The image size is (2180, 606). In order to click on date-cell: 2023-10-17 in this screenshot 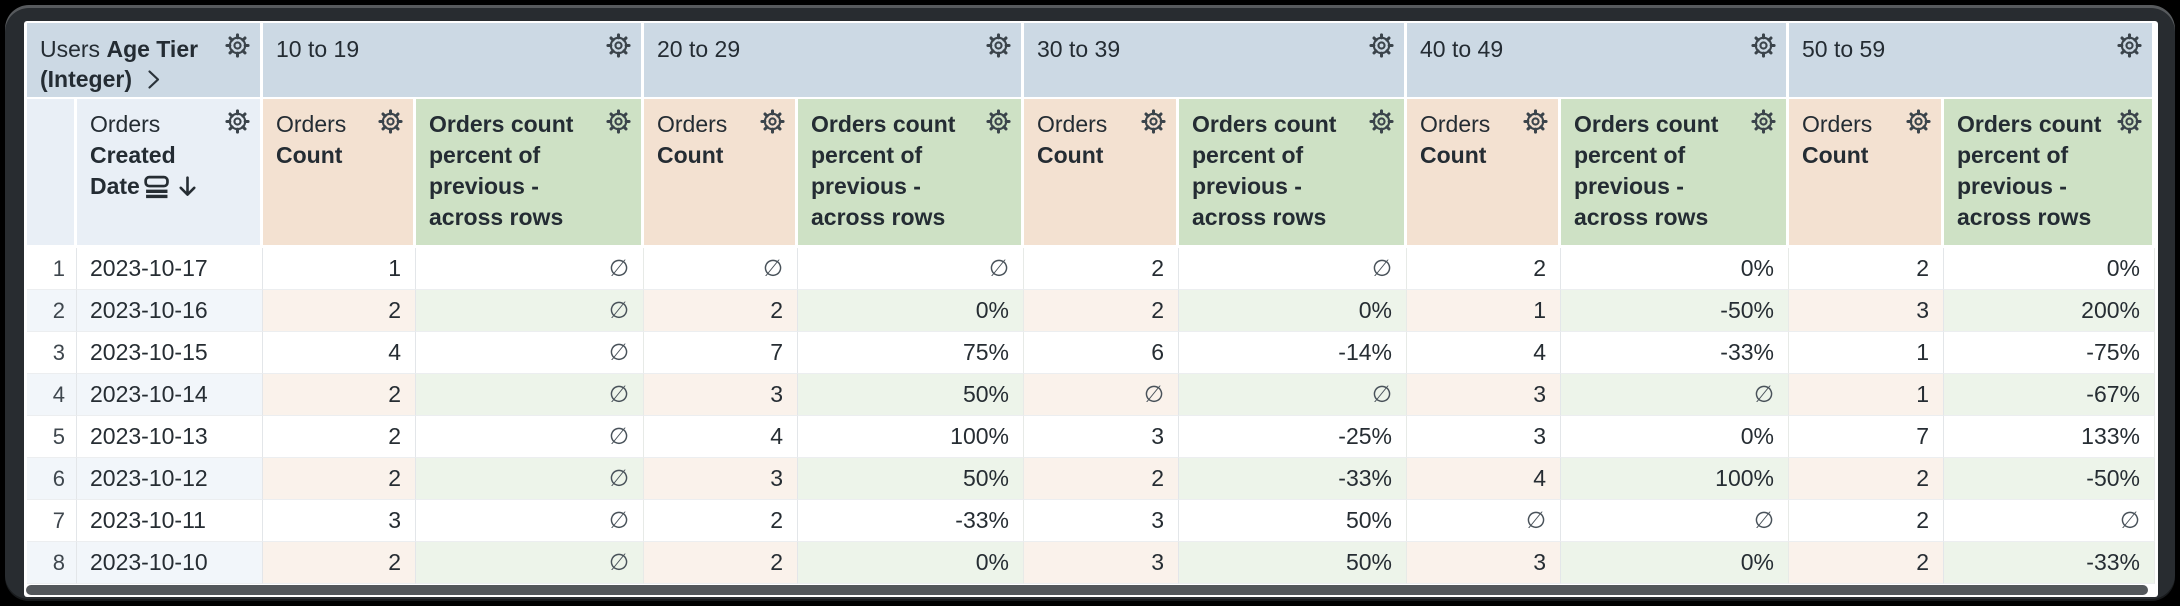, I will do `click(170, 269)`.